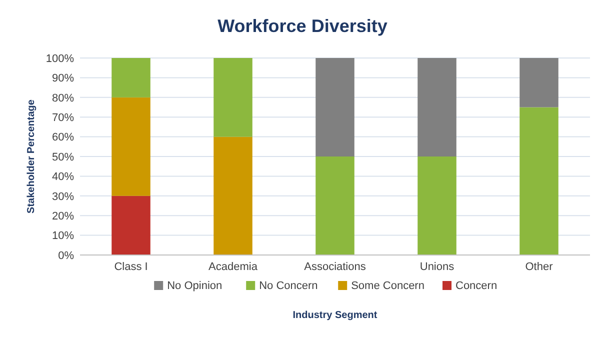  I want to click on y-axis-title: Stakeholder Percentage, so click(31, 156).